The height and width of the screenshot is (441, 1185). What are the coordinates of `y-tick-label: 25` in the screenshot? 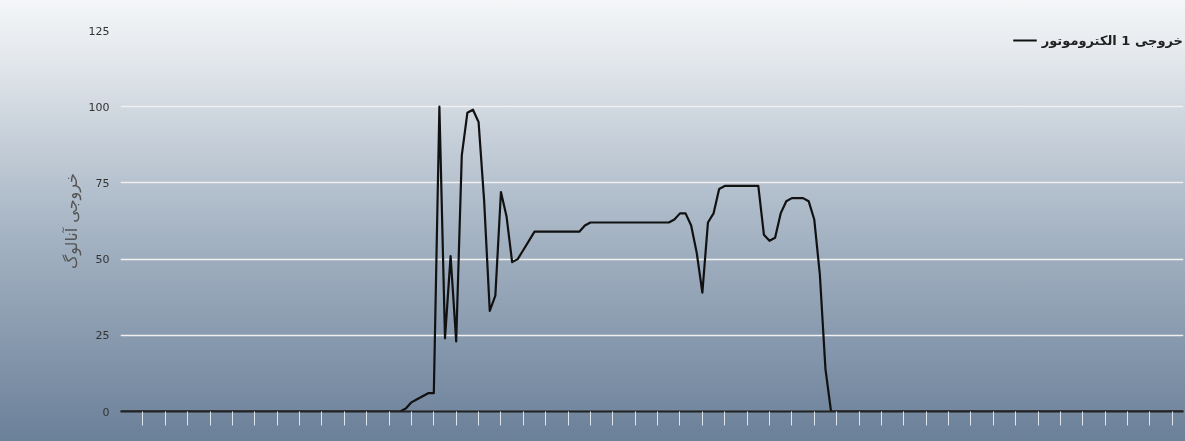 It's located at (102, 336).